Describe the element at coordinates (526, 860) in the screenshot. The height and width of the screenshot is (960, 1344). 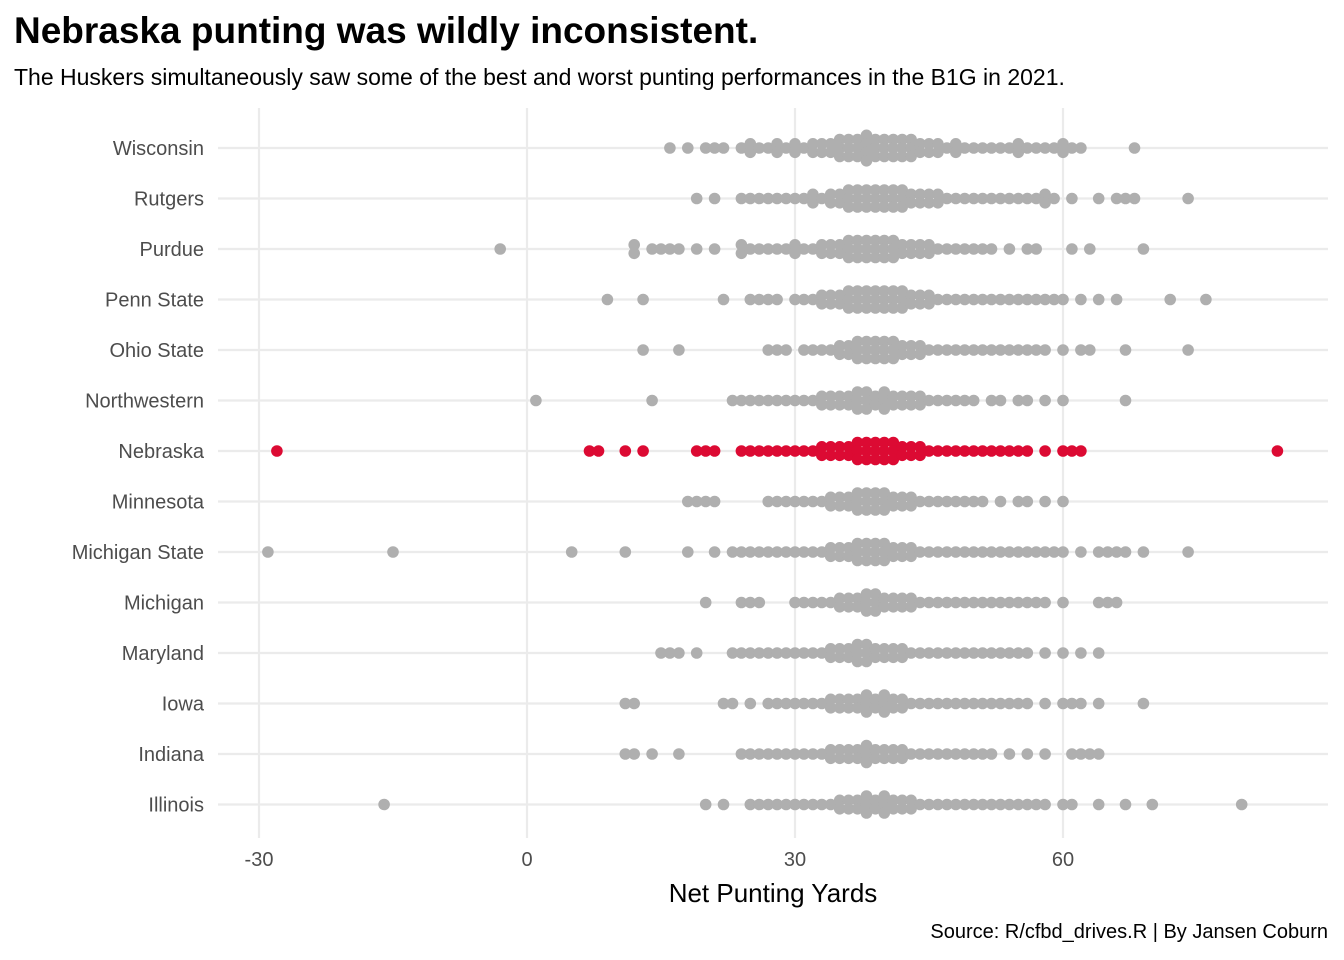
I see `x-tick-label: 0` at that location.